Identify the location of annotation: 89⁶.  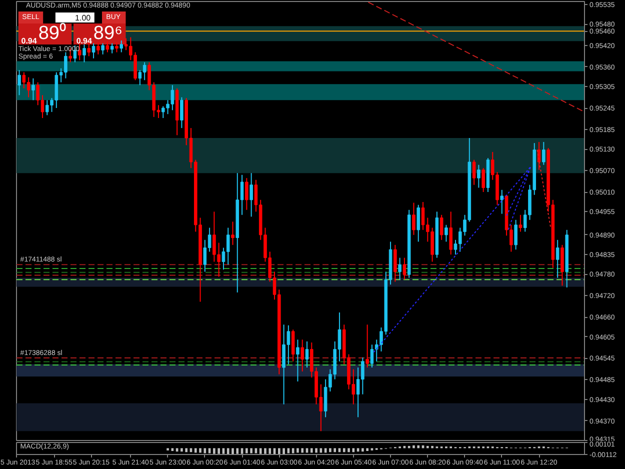
(107, 33).